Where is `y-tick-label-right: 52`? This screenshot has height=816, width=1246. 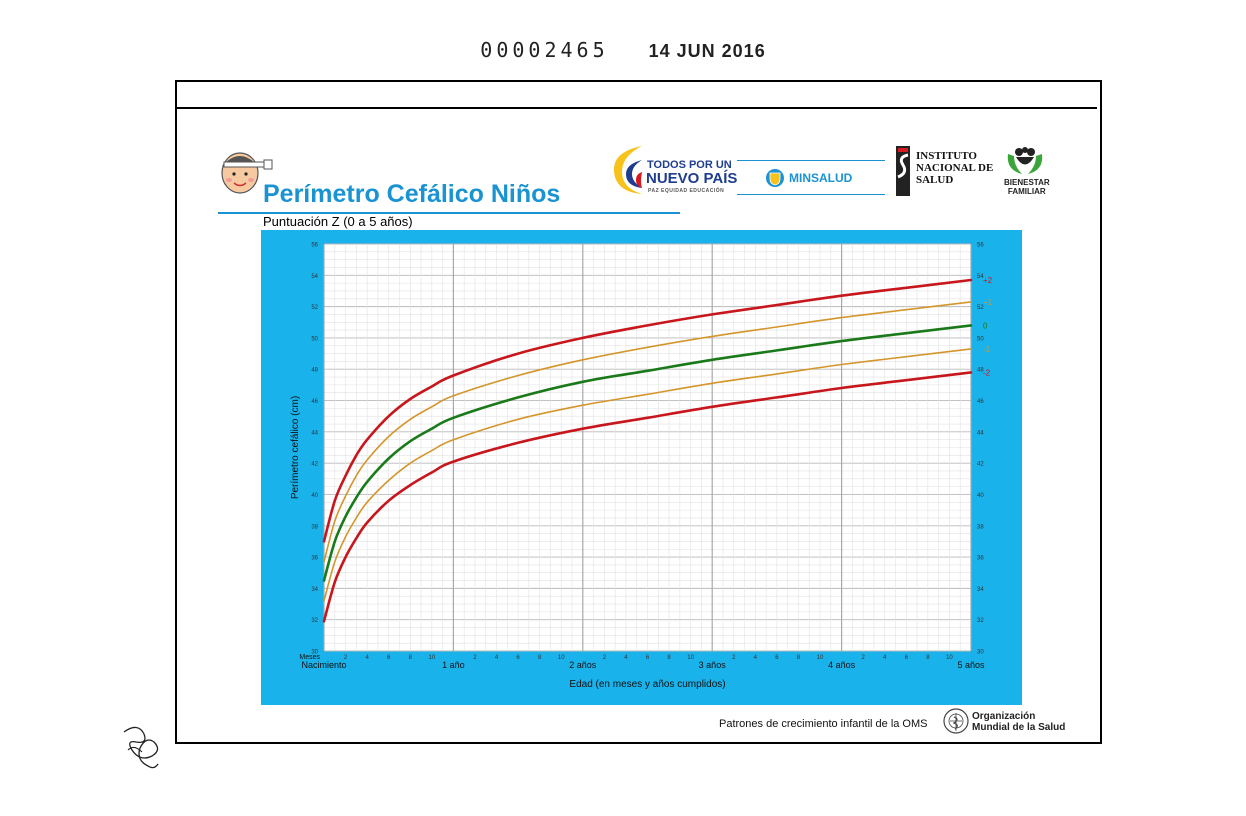 y-tick-label-right: 52 is located at coordinates (980, 308).